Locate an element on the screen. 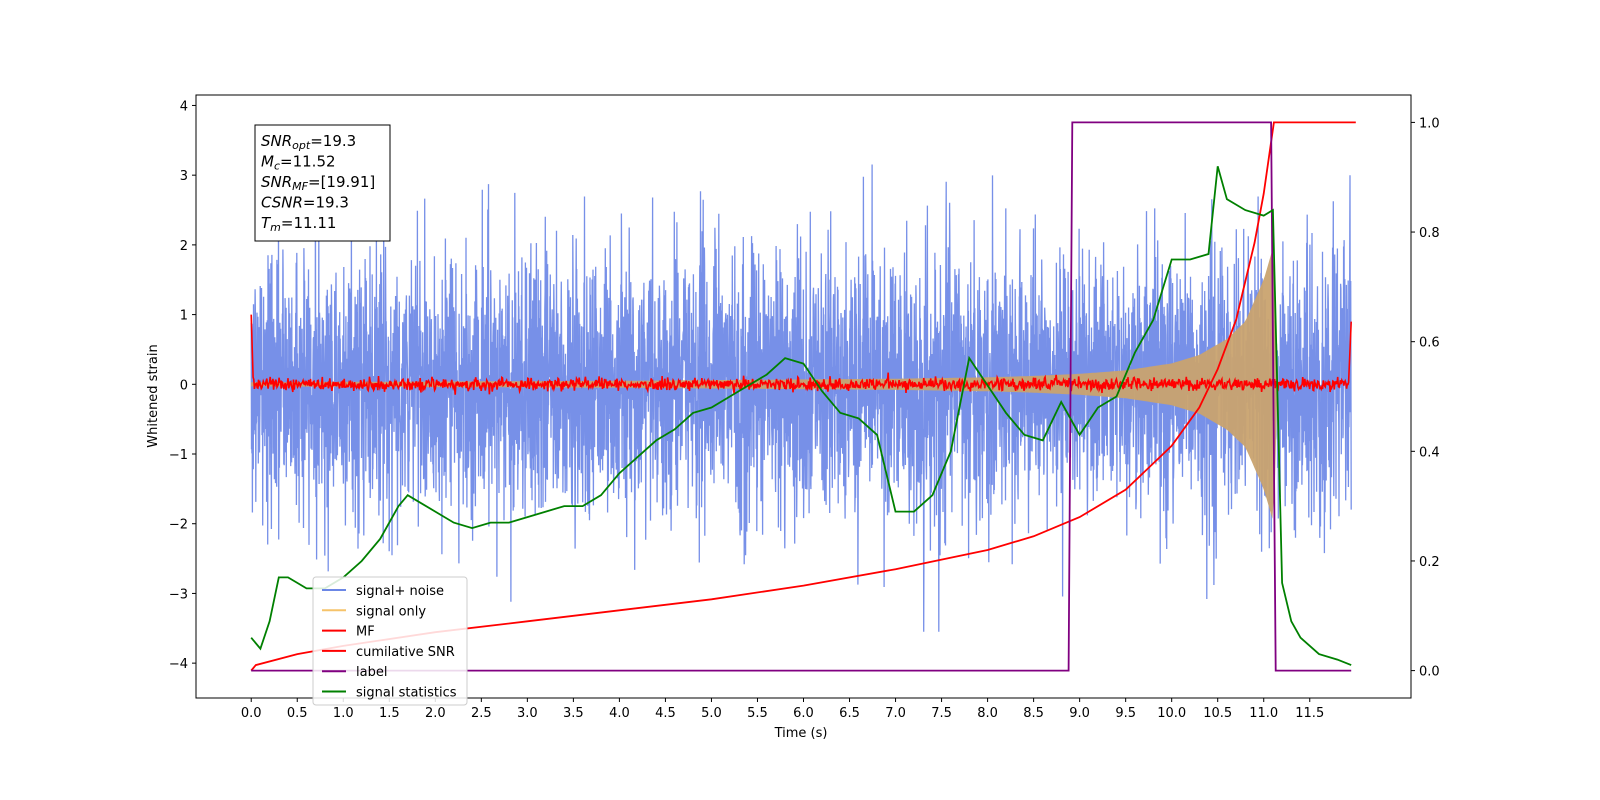 This screenshot has width=1600, height=800. y-tick-label: 0 is located at coordinates (184, 385).